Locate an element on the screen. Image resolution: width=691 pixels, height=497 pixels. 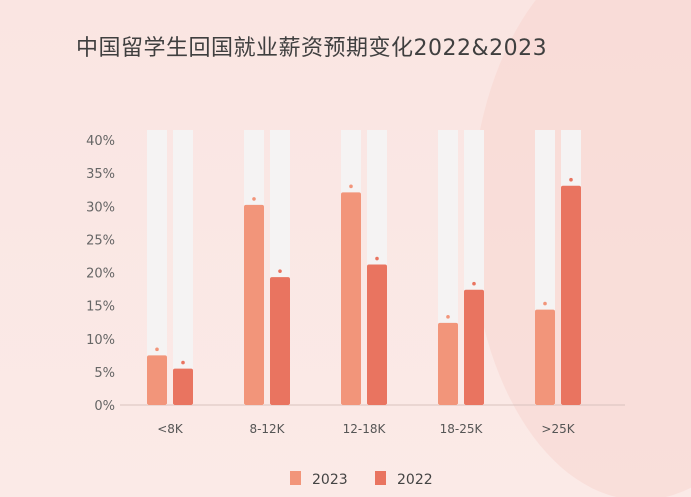
y-tick-label: 20% is located at coordinates (100, 274).